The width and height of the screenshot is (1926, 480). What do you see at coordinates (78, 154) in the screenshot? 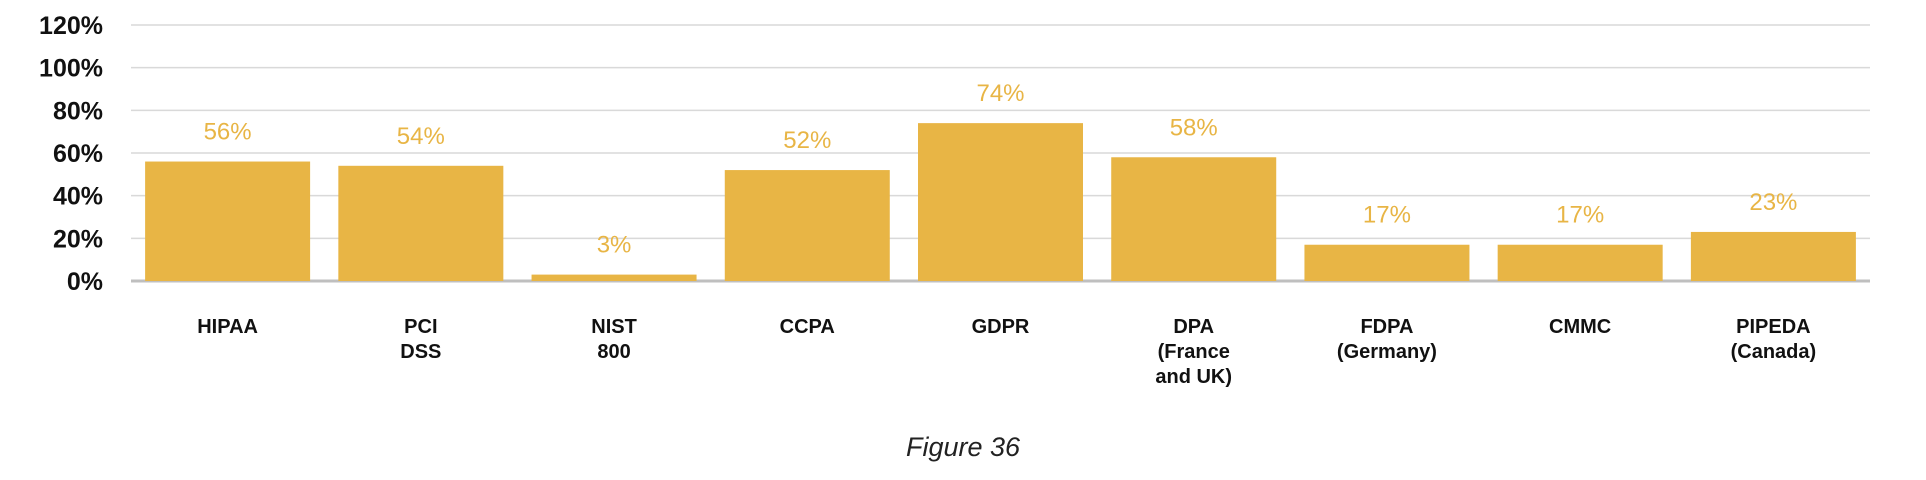
I see `y-tick-label: 60%` at bounding box center [78, 154].